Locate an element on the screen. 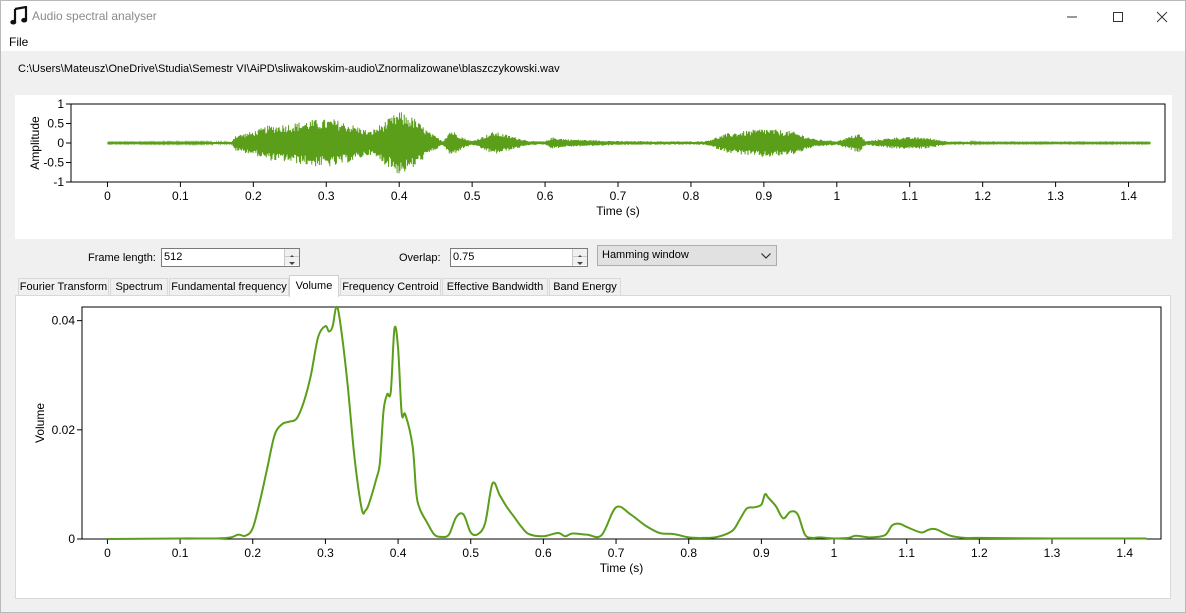 The width and height of the screenshot is (1186, 613). menu-bar: File is located at coordinates (593, 41).